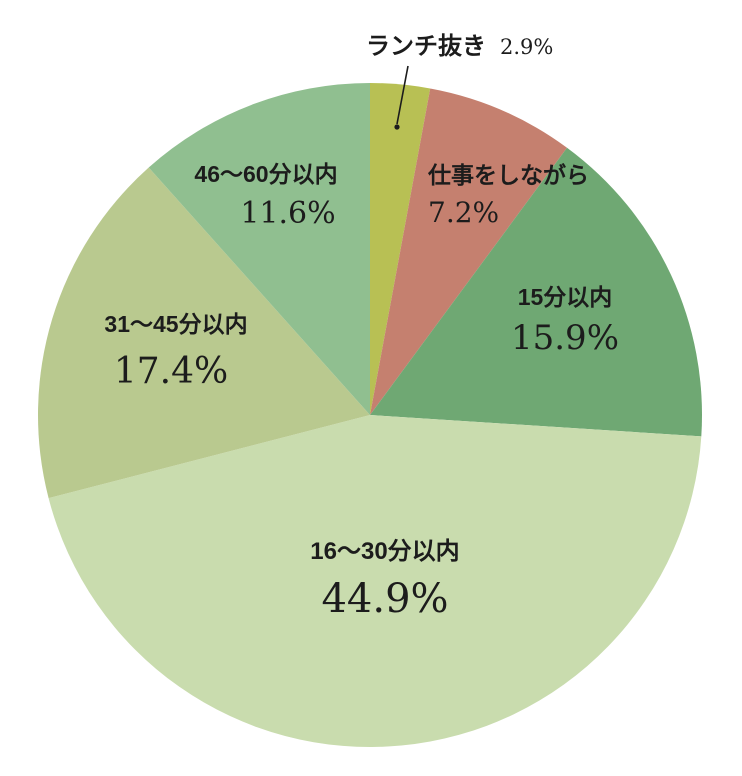  What do you see at coordinates (265, 174) in the screenshot?
I see `slice-label-6: 46〜60分以内` at bounding box center [265, 174].